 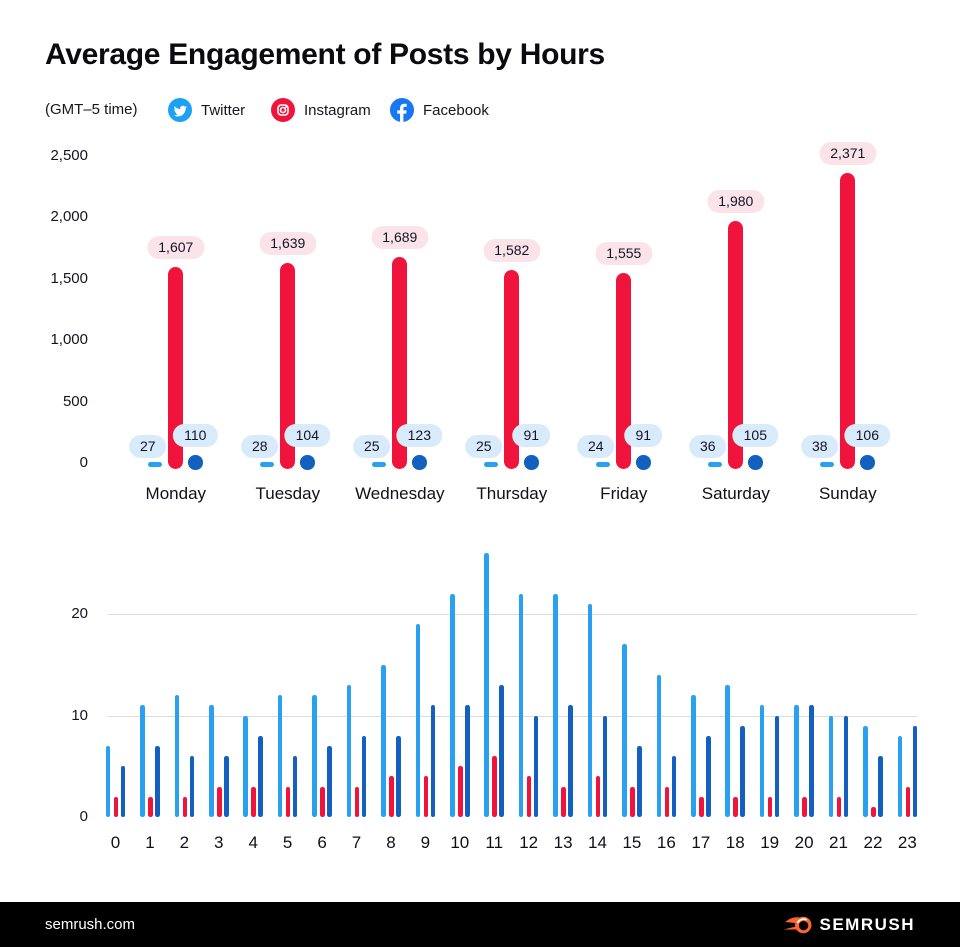 What do you see at coordinates (736, 201) in the screenshot?
I see `instagram-value-pill: 1,980` at bounding box center [736, 201].